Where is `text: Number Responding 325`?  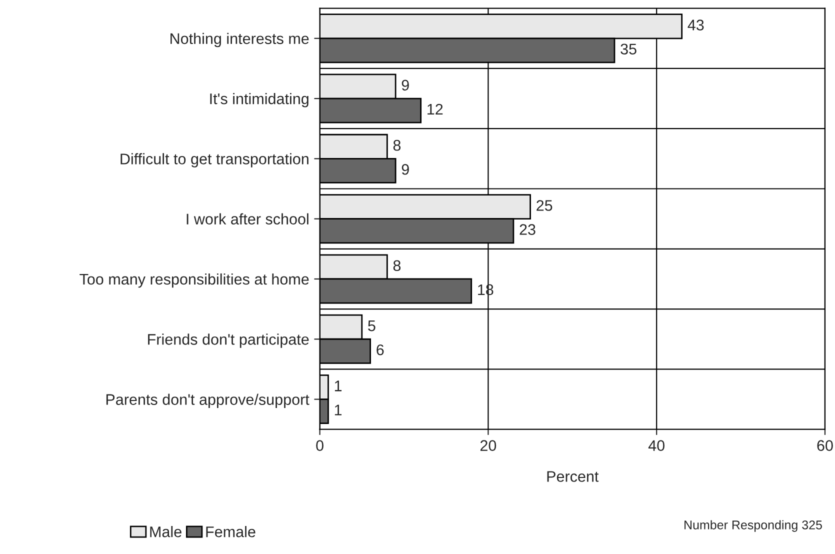
text: Number Responding 325 is located at coordinates (753, 526).